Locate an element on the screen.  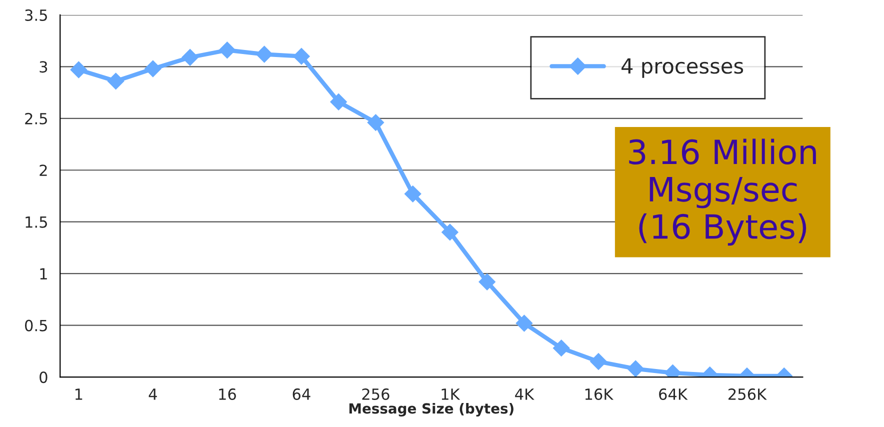
annotation: 3.16 Million Msgs/sec (16 Bytes) is located at coordinates (722, 192).